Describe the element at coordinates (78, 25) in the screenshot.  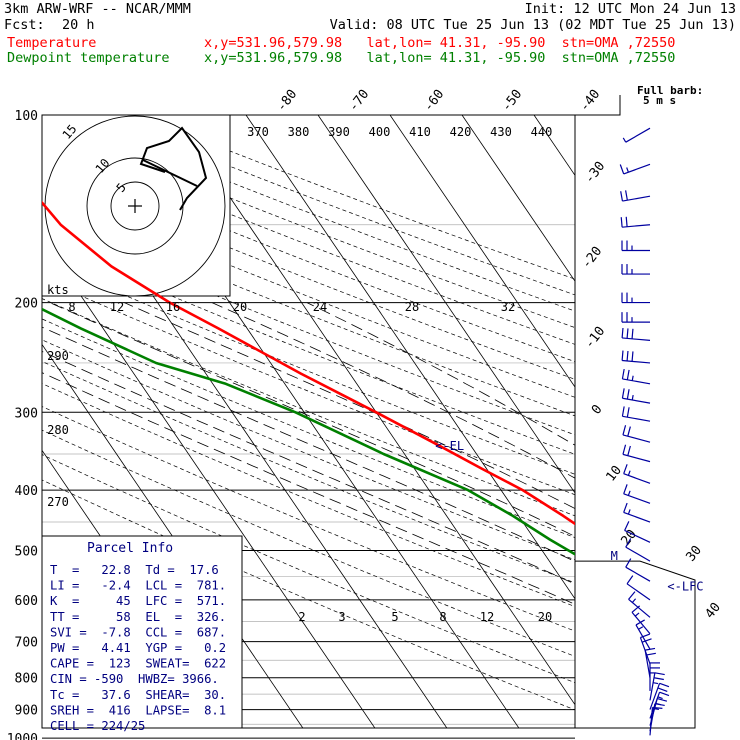
I see `forecast-hour: 20 h` at that location.